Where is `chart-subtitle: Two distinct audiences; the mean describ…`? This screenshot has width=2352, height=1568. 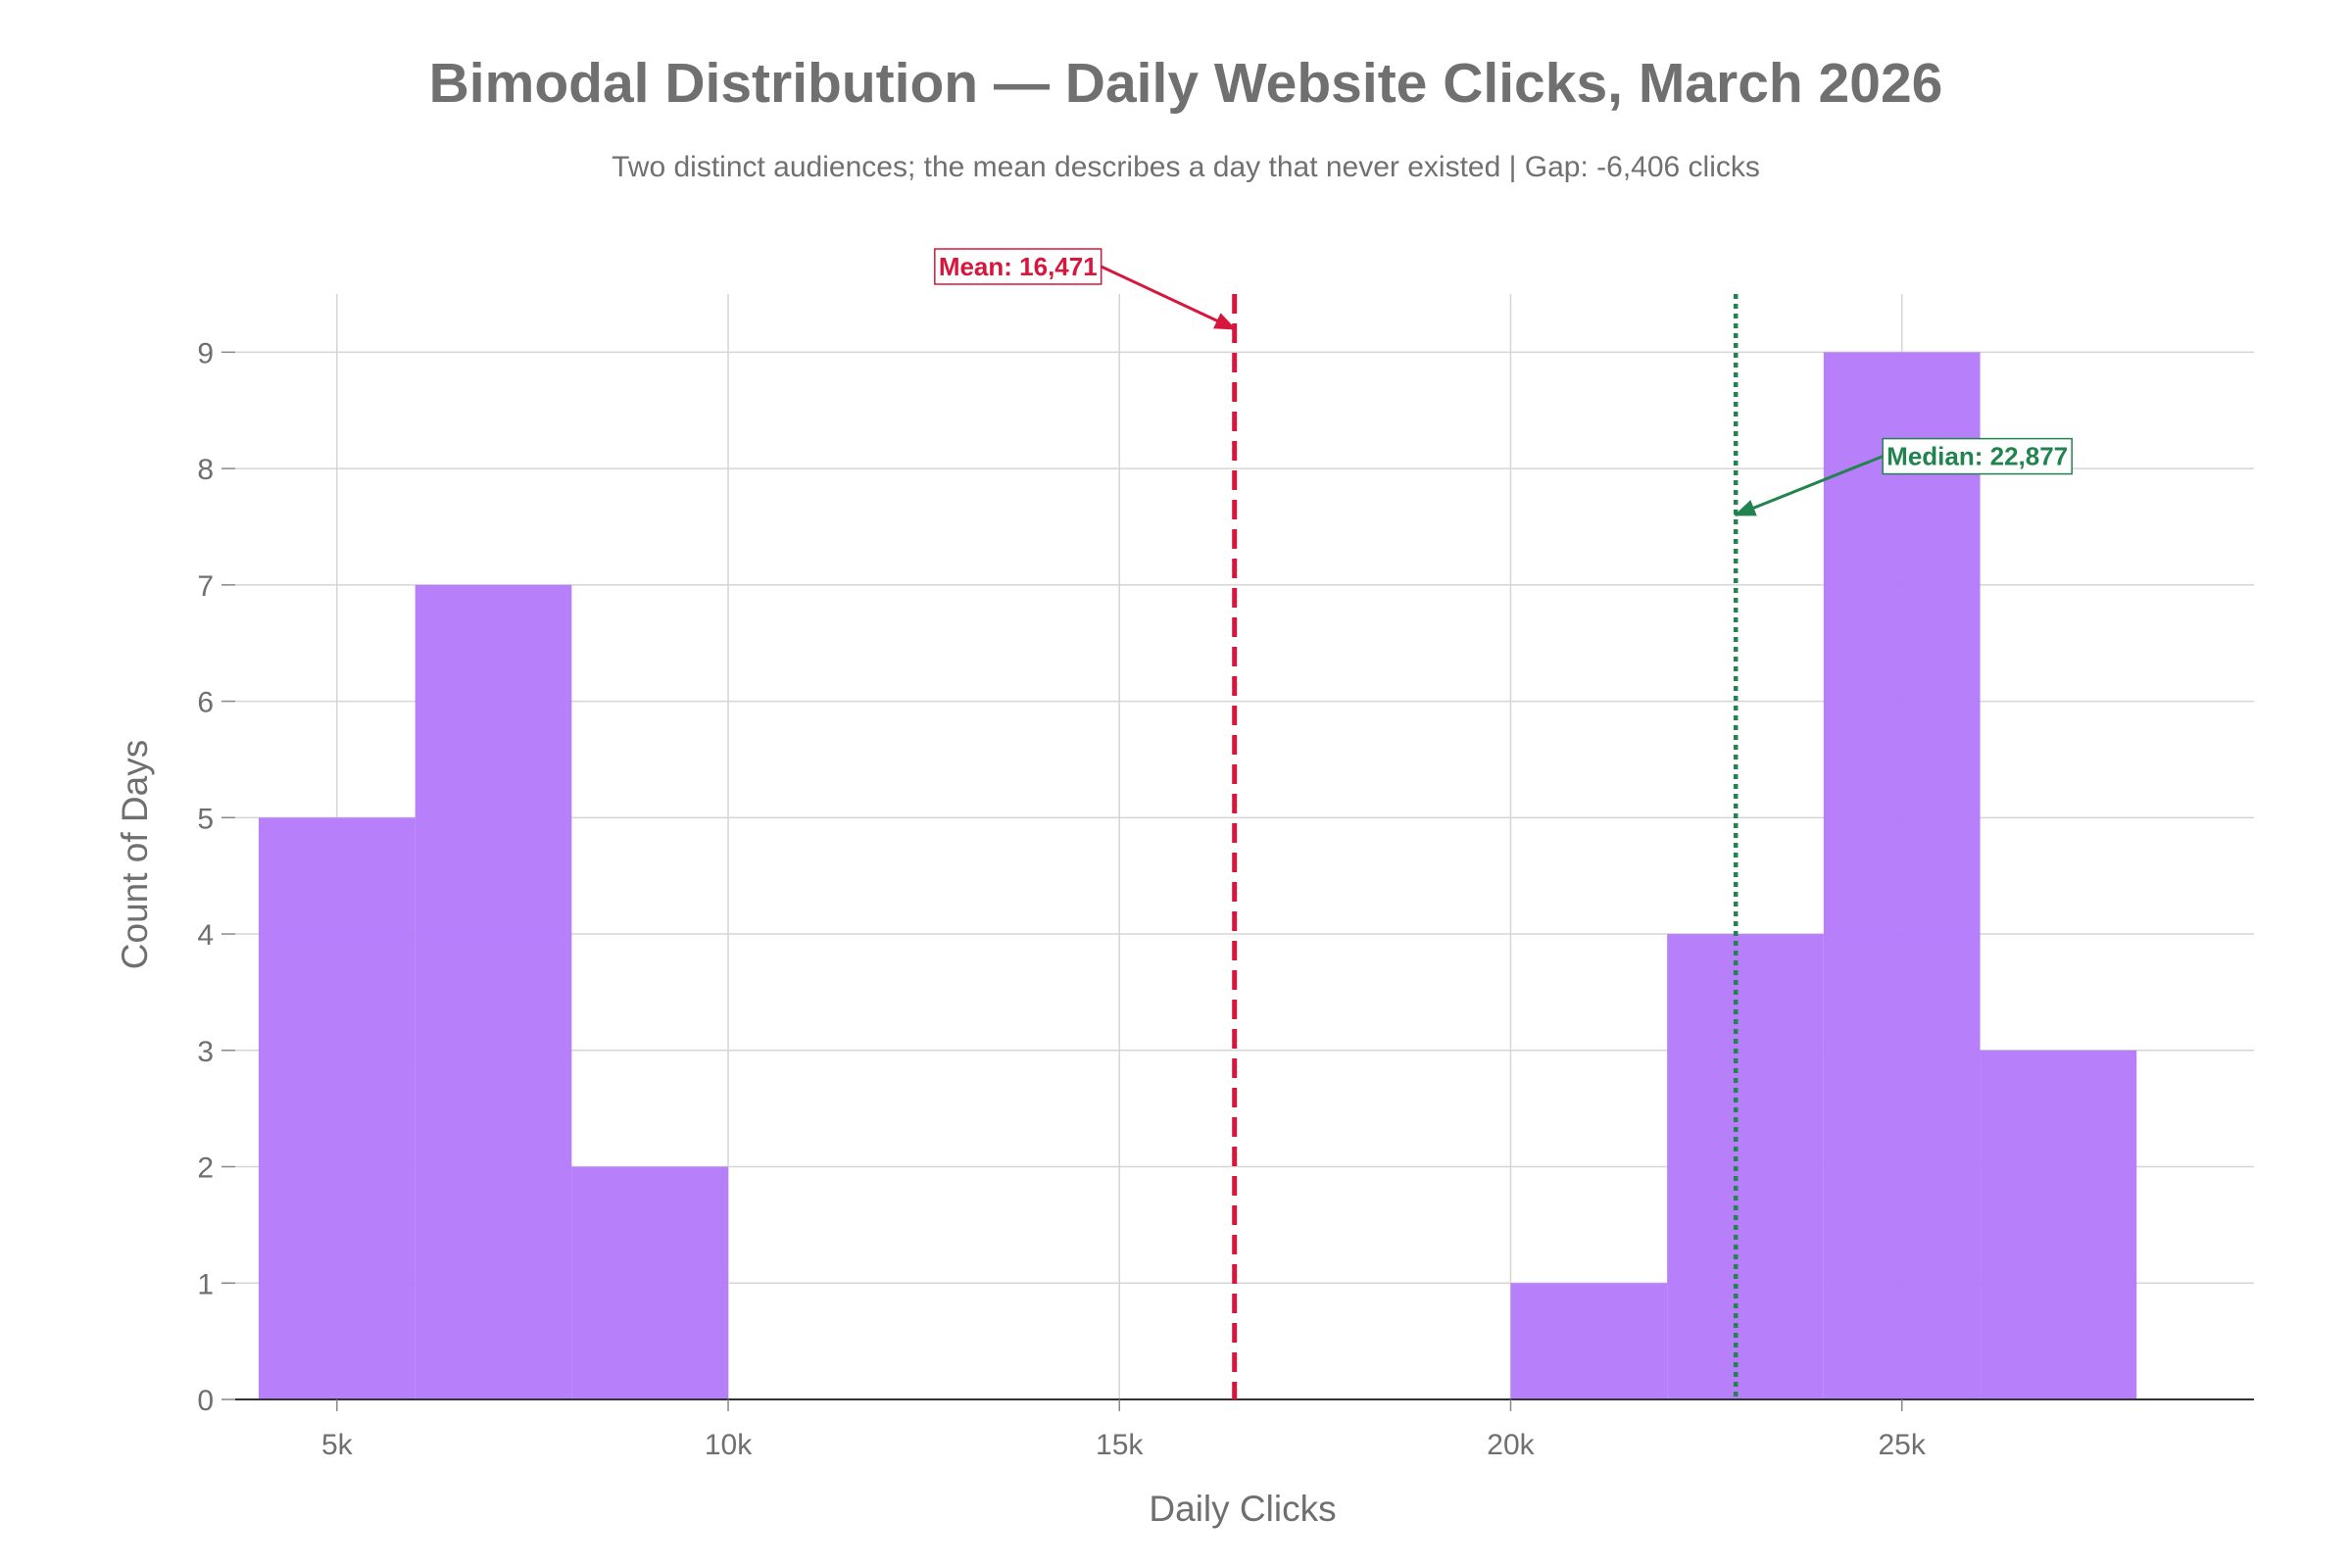 chart-subtitle: Two distinct audiences; the mean describ… is located at coordinates (1186, 167).